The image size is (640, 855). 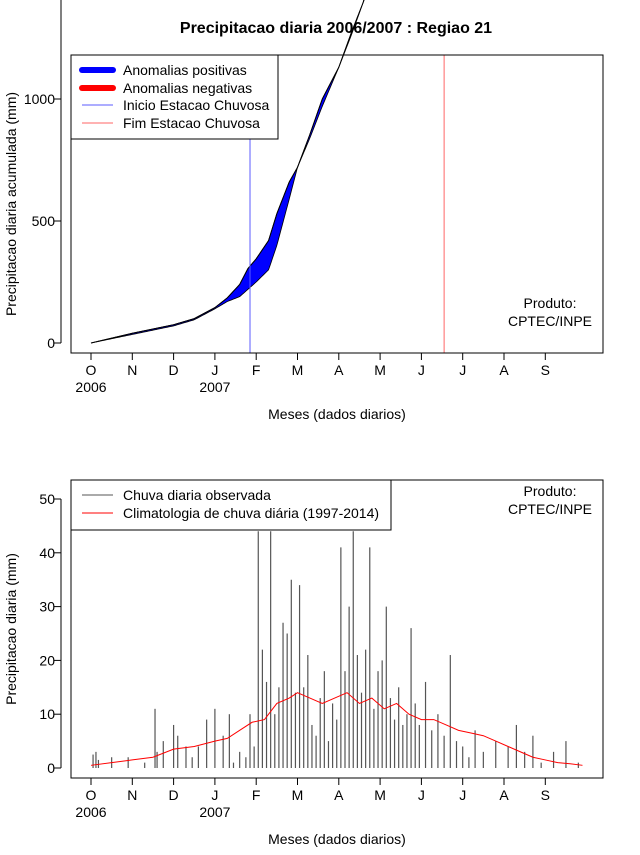 What do you see at coordinates (545, 370) in the screenshot?
I see `cumulative-x-tick-label: S` at bounding box center [545, 370].